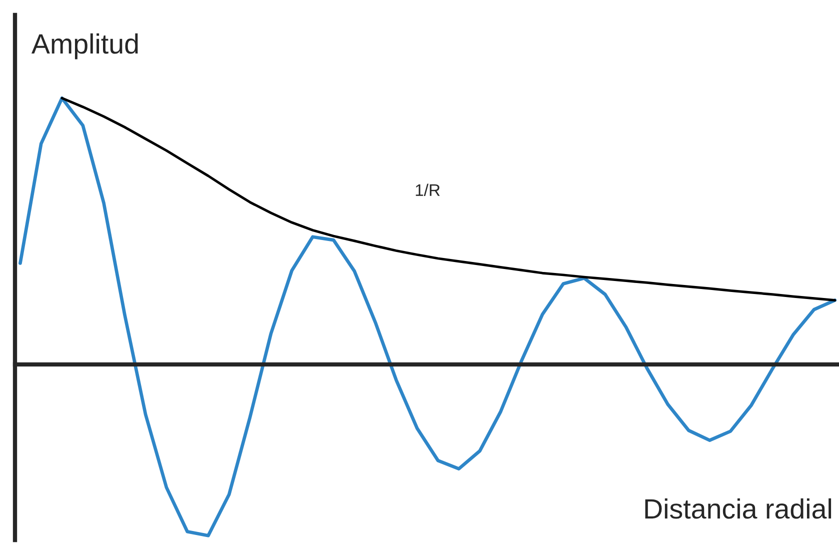 Image resolution: width=839 pixels, height=544 pixels. Describe the element at coordinates (84, 46) in the screenshot. I see `y-axis-title: Amplitud` at that location.